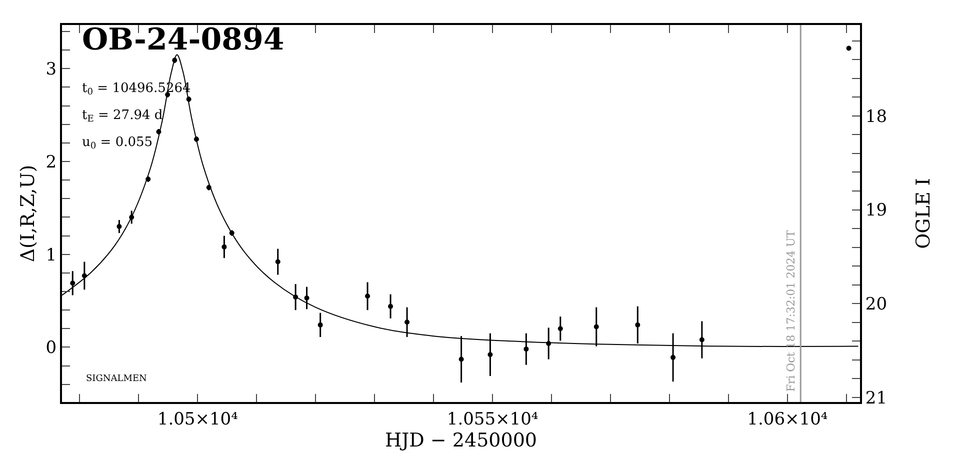 The width and height of the screenshot is (965, 459). What do you see at coordinates (492, 419) in the screenshot?
I see `x-tick-label: 1.055×10⁴` at bounding box center [492, 419].